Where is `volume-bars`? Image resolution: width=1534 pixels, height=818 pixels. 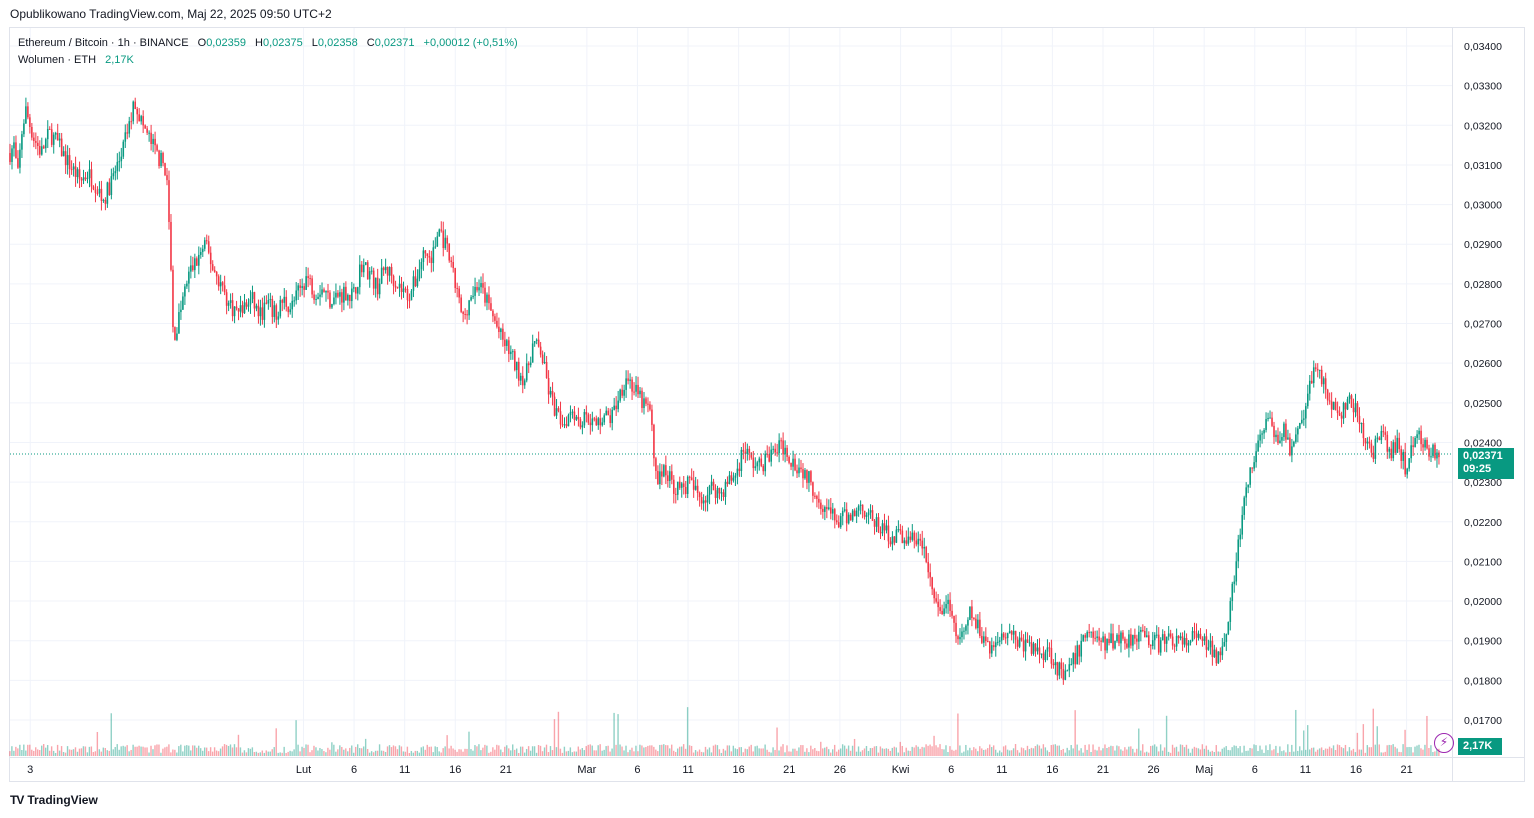 volume-bars is located at coordinates (724, 731).